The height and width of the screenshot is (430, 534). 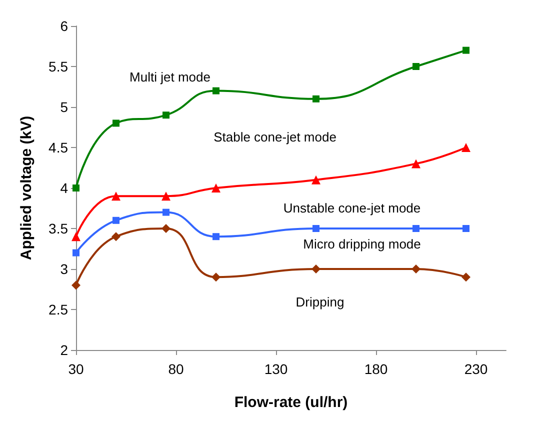 I want to click on x-tick-label: 230, so click(x=476, y=369).